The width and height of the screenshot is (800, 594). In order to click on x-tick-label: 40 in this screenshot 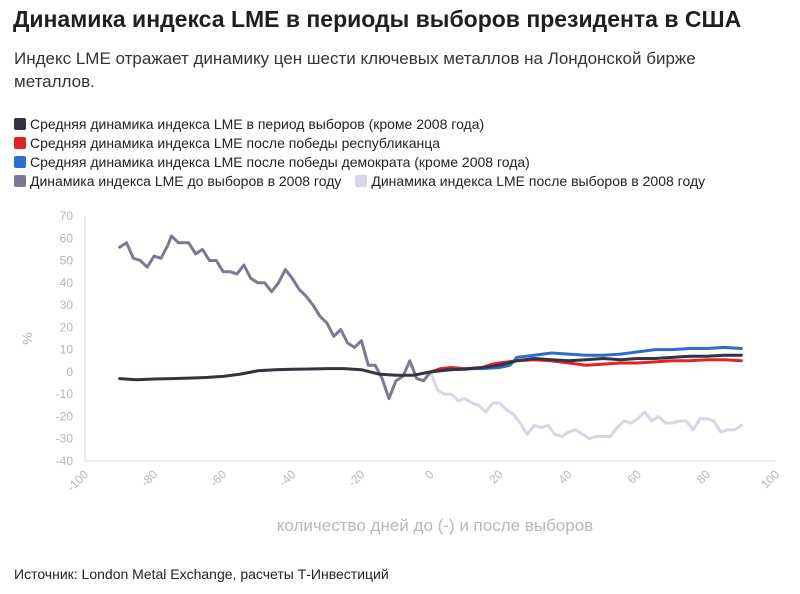, I will do `click(565, 477)`.